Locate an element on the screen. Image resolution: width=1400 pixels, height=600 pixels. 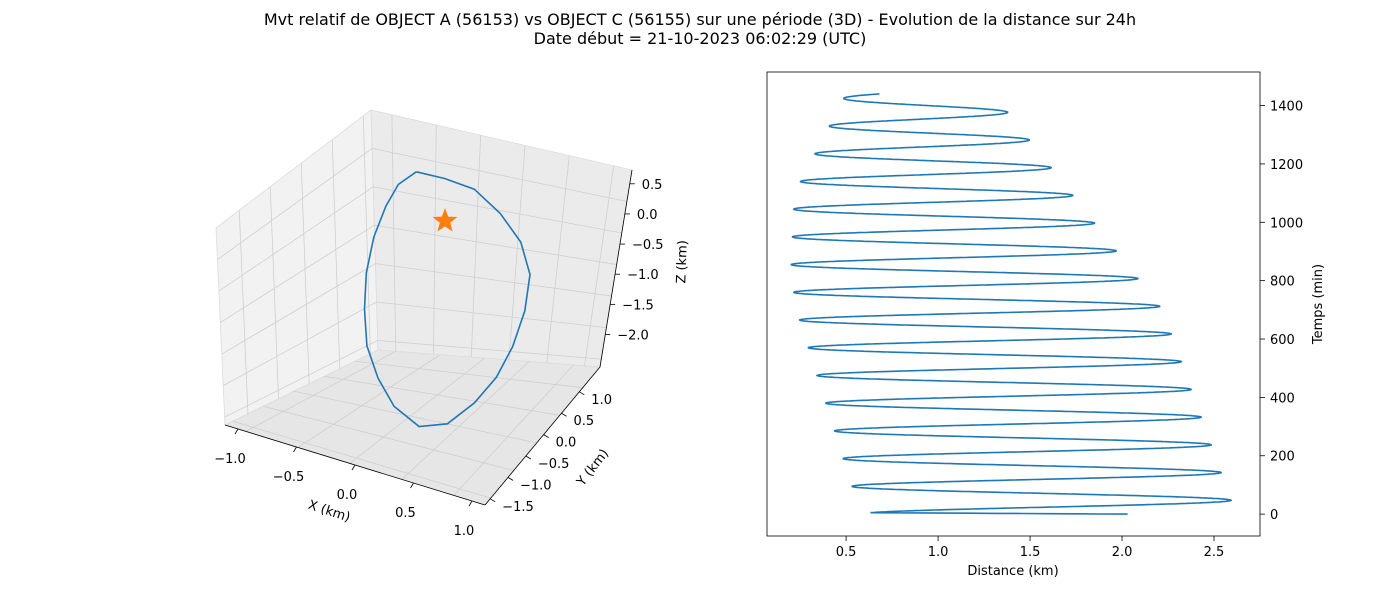
y-tick-label-2d: 0 is located at coordinates (1274, 515).